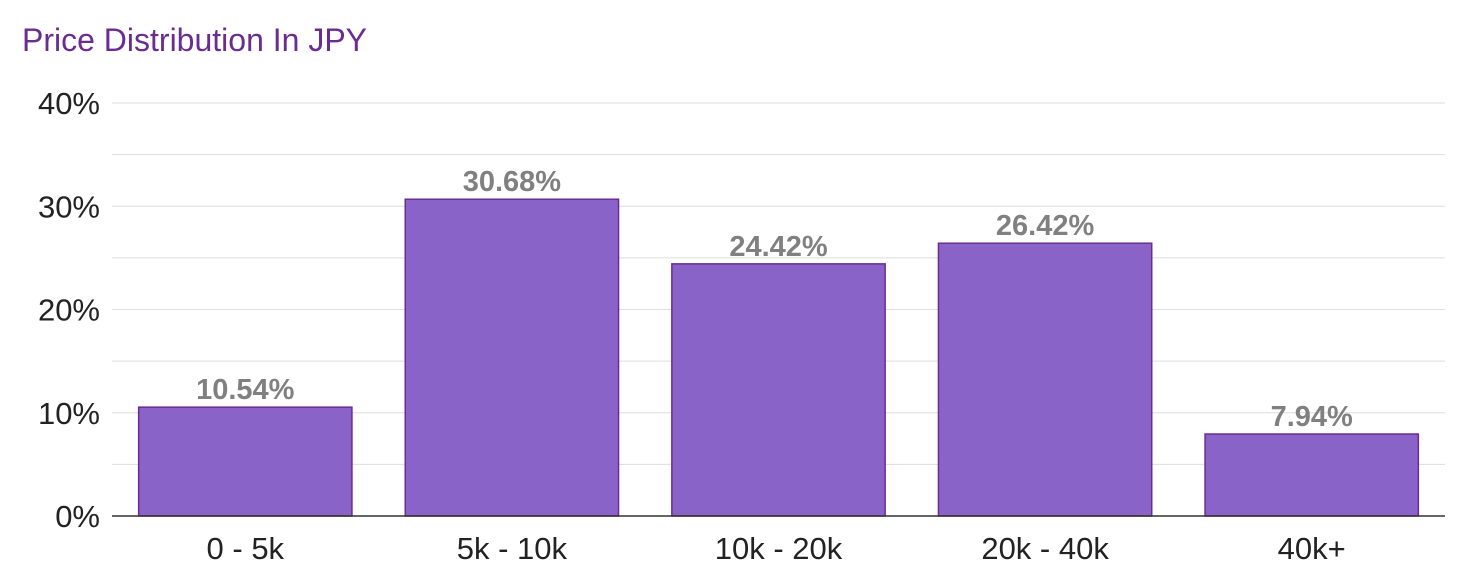 The image size is (1467, 588). I want to click on value-label: 7.94%, so click(1312, 417).